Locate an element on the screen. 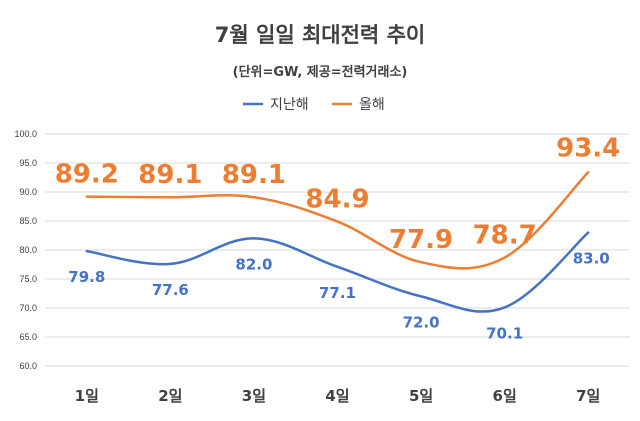 The height and width of the screenshot is (421, 640). x-tick-label: 7일 is located at coordinates (588, 396).